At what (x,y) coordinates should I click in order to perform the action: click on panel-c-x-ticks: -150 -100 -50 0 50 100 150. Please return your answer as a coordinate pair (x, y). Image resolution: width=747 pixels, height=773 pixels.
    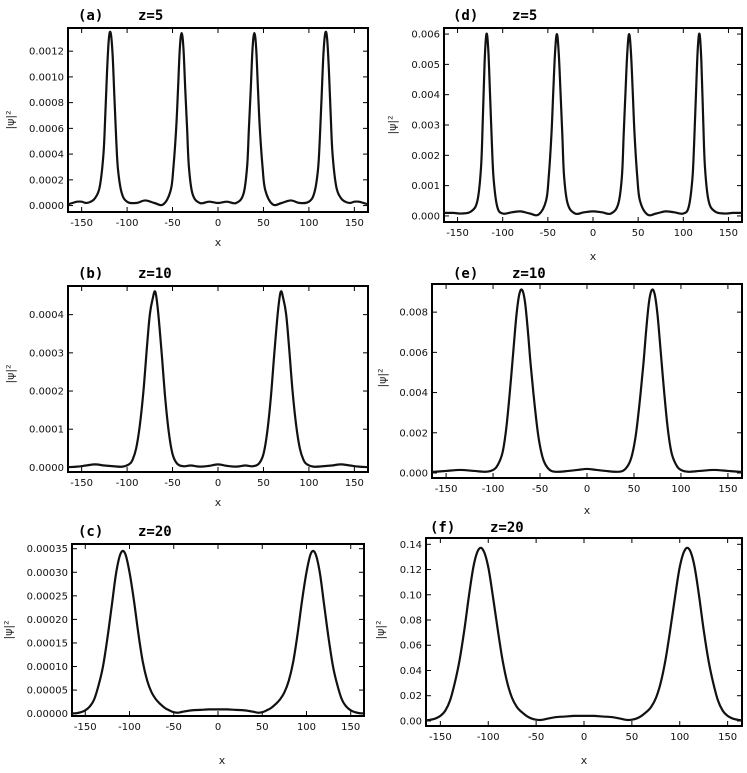
    Looking at the image, I should click on (217, 638).